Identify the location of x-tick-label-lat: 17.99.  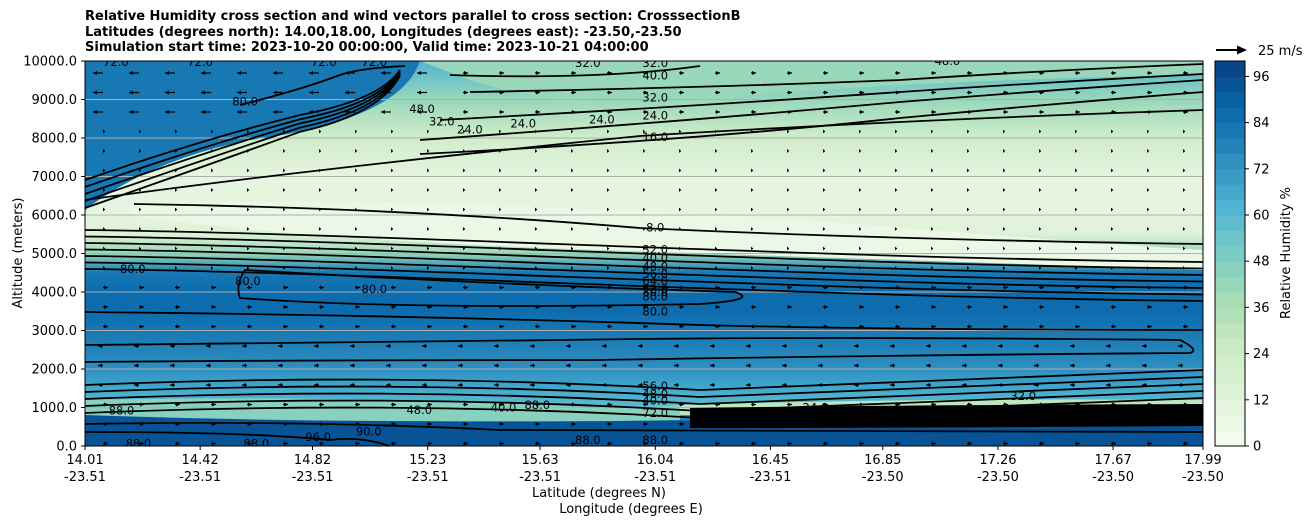
(1202, 460).